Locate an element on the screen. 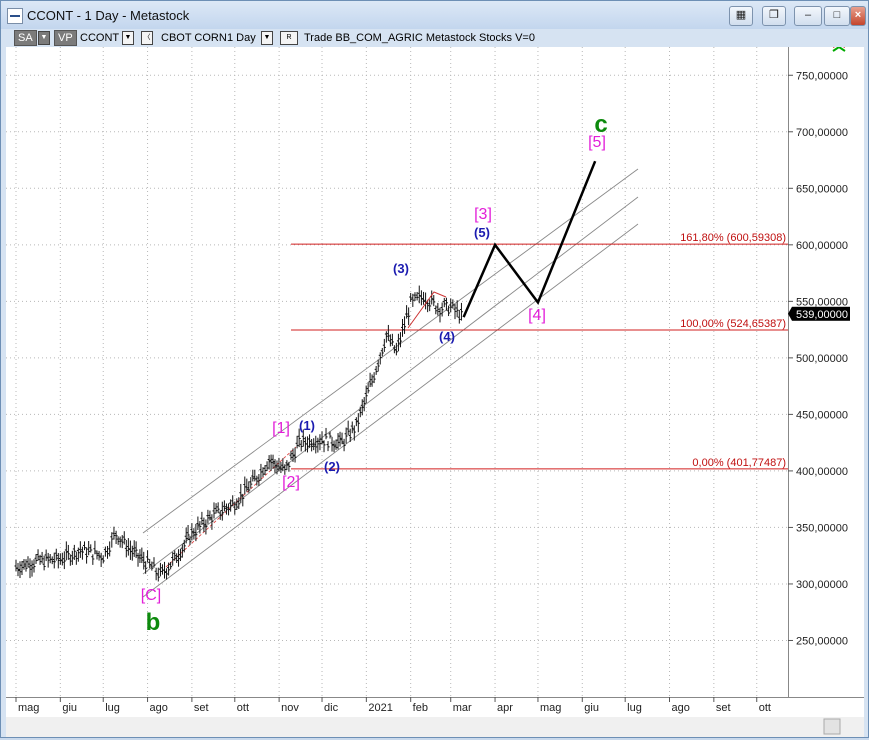 The image size is (869, 740). dashed-trendline is located at coordinates (231, 507).